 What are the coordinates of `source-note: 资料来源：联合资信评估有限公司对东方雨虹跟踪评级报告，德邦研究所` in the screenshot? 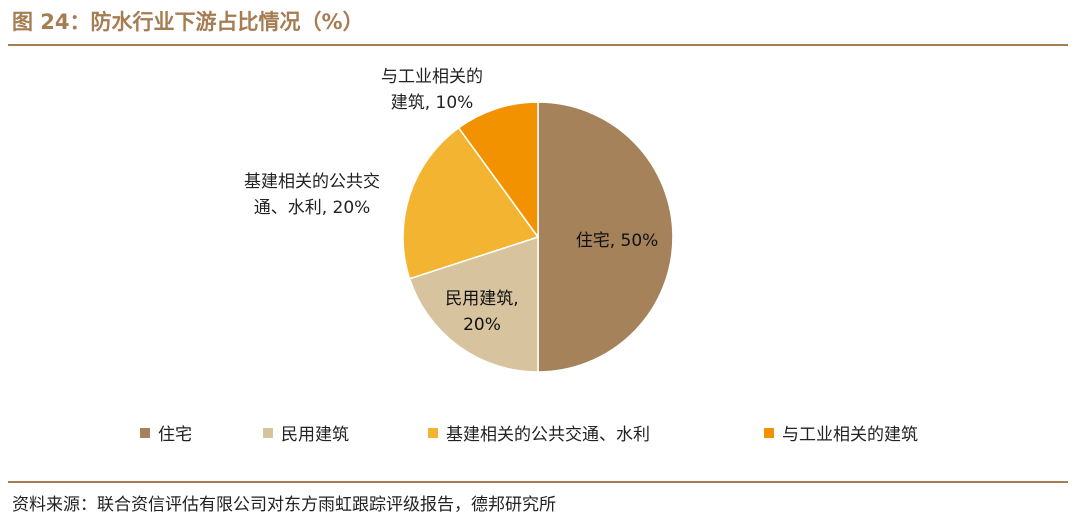 It's located at (284, 505).